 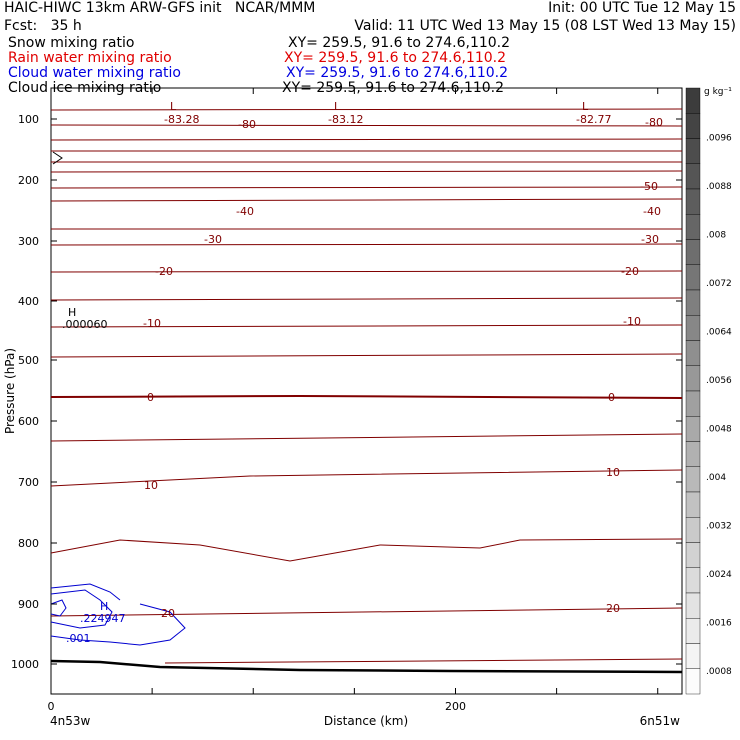 I want to click on init-time: Init: 00 UTC Tue 12 May 15, so click(x=642, y=8).